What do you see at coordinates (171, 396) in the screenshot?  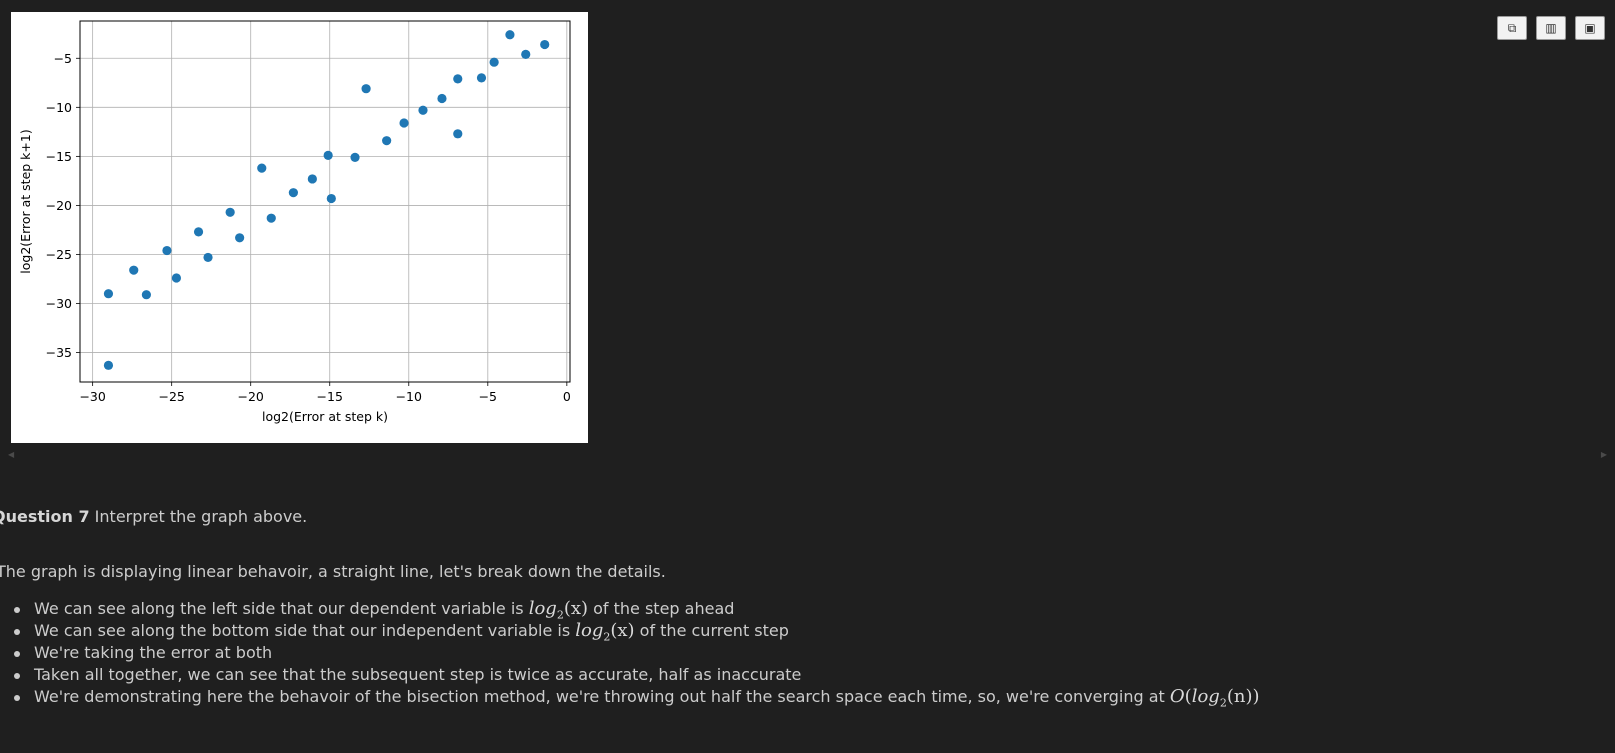 I see `x-tick-label: −25` at bounding box center [171, 396].